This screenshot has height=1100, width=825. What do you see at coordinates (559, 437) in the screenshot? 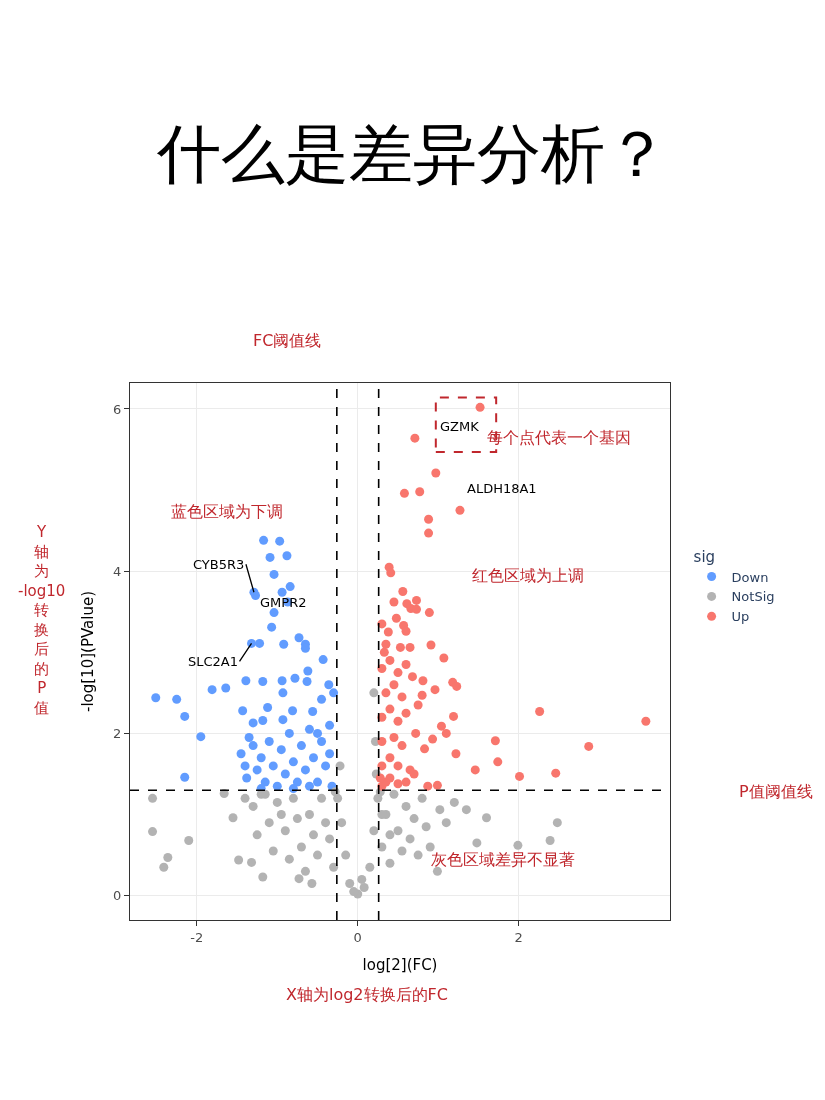
I see `annotation: 每个点代表一个基因` at bounding box center [559, 437].